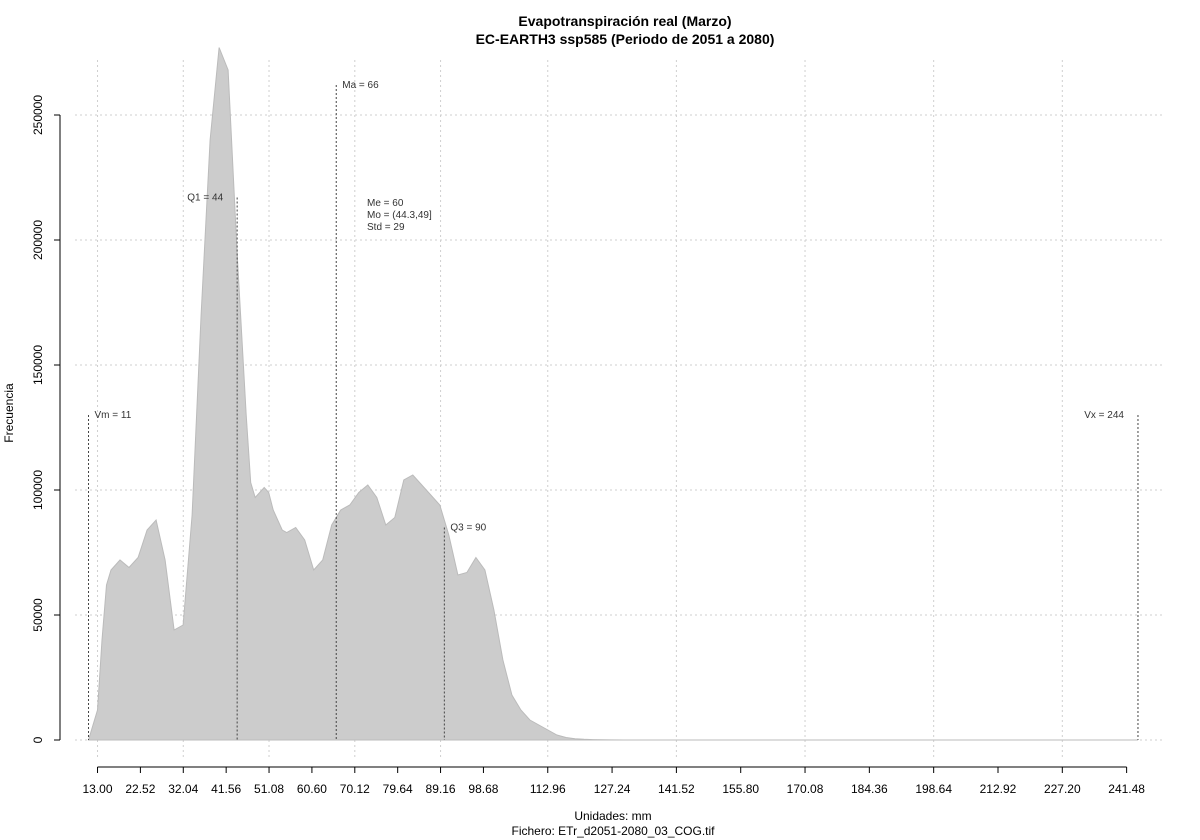  What do you see at coordinates (38, 739) in the screenshot?
I see `y-tick-label: 0` at bounding box center [38, 739].